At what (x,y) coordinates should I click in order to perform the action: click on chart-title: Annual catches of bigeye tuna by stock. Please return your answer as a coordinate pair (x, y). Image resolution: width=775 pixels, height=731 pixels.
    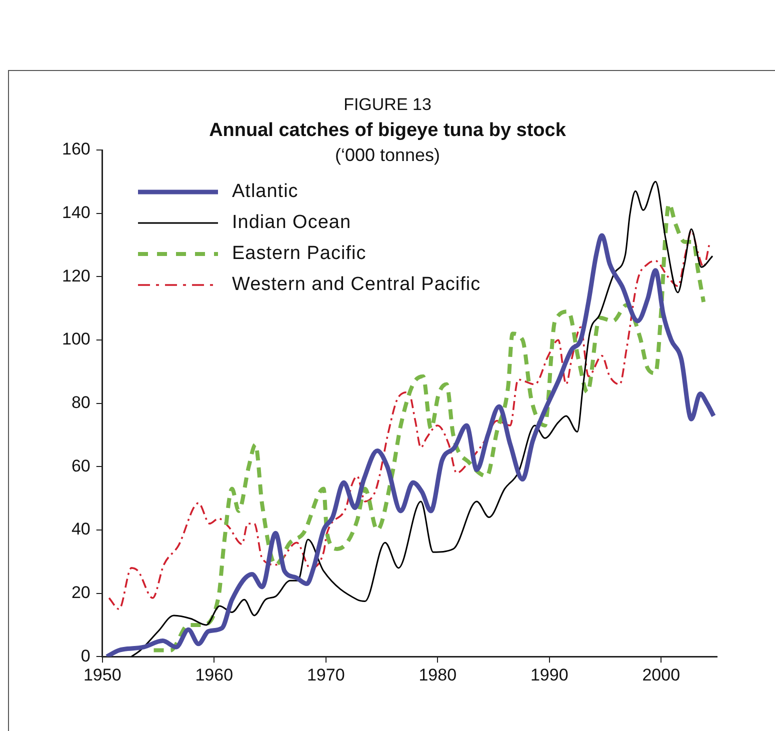
    Looking at the image, I should click on (387, 130).